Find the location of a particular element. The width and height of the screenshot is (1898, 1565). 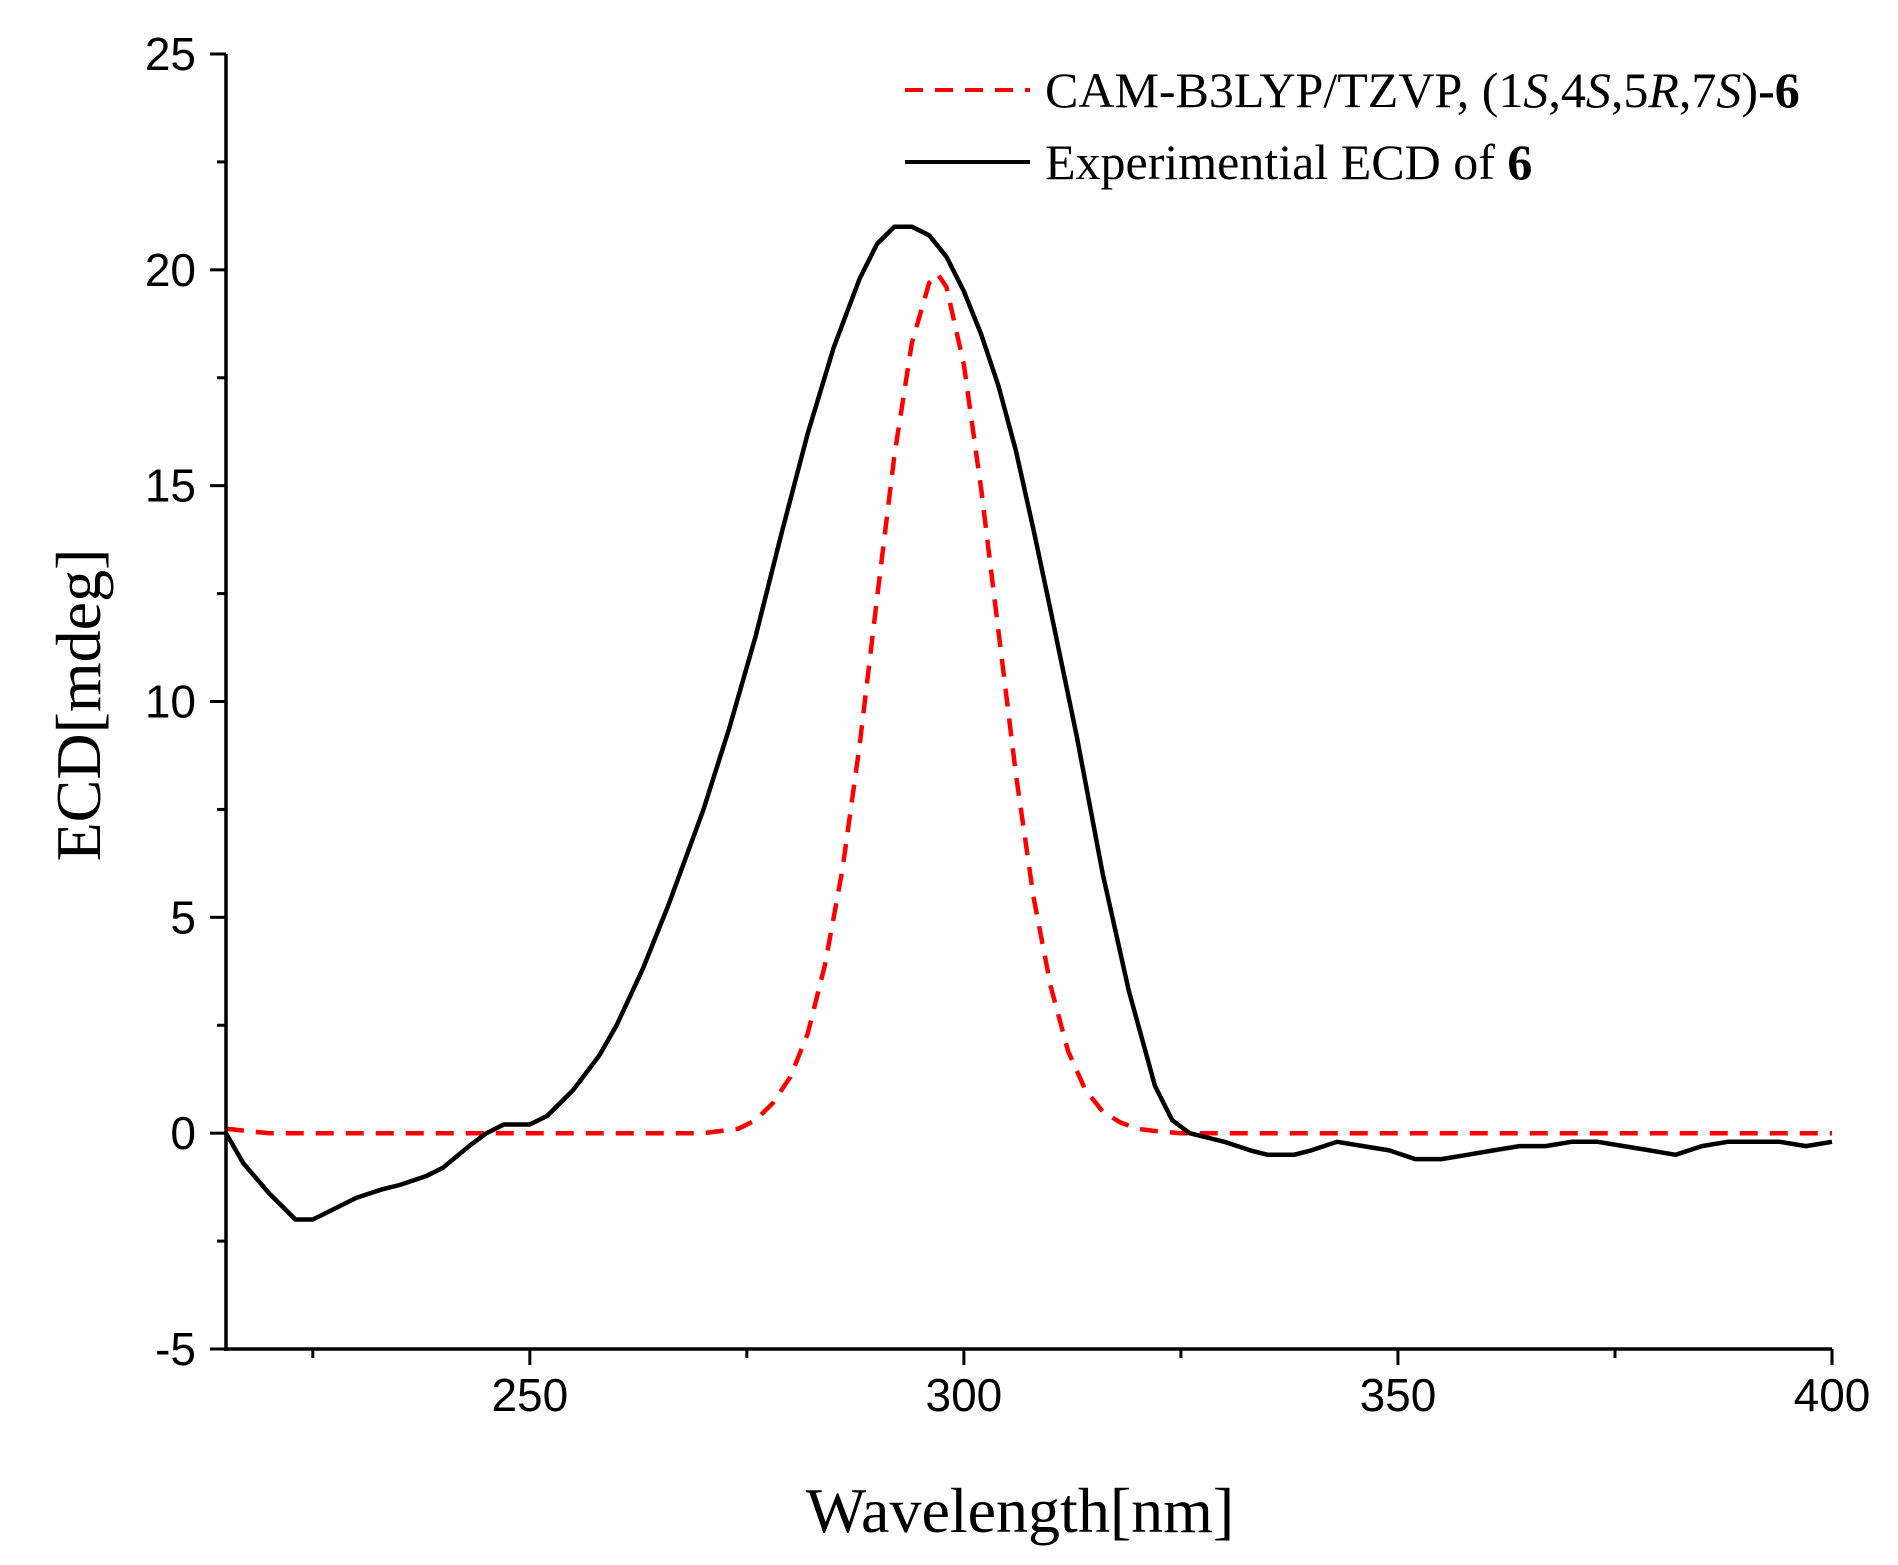

legend-calc-close: ) is located at coordinates (1749, 90).